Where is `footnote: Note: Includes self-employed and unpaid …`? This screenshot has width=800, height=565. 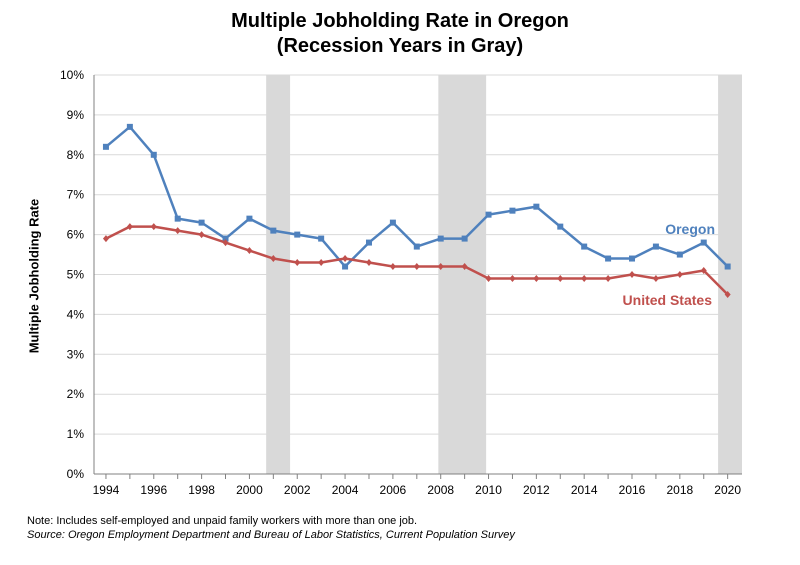 footnote: Note: Includes self-employed and unpaid … is located at coordinates (222, 521).